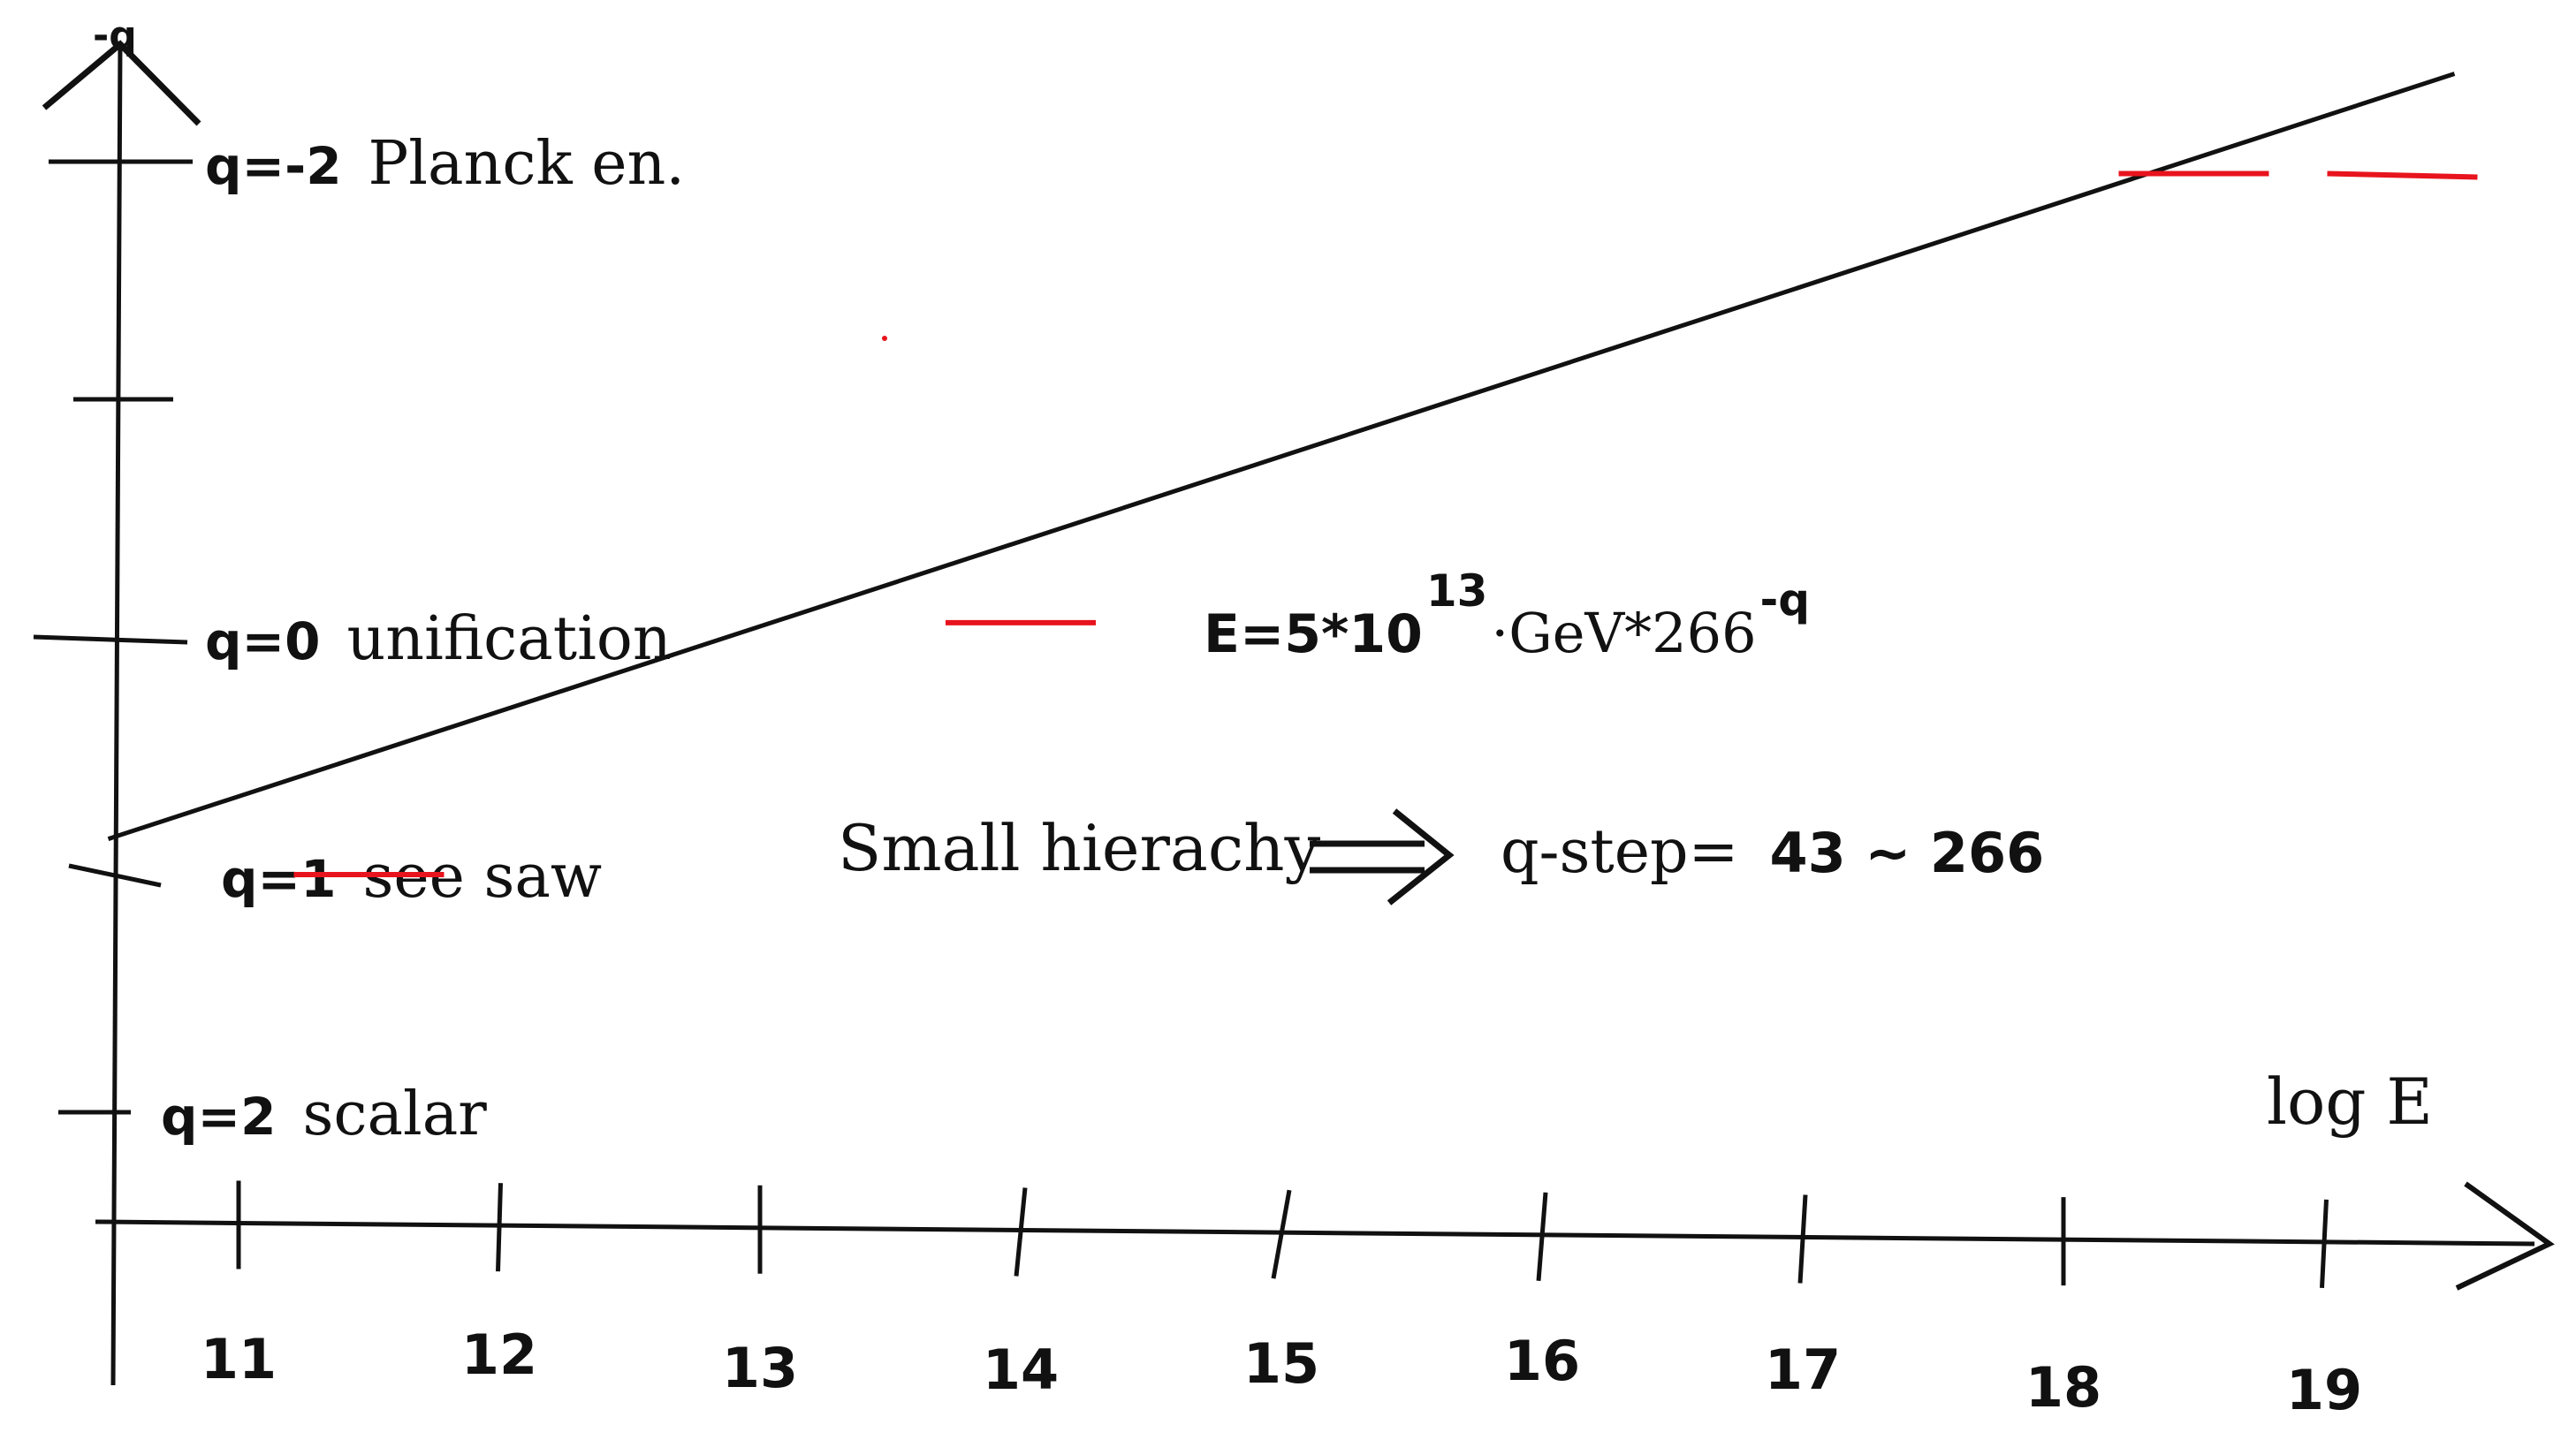 This screenshot has height=1455, width=2576. I want to click on y-tick-label: q=2 scalar, so click(324, 1114).